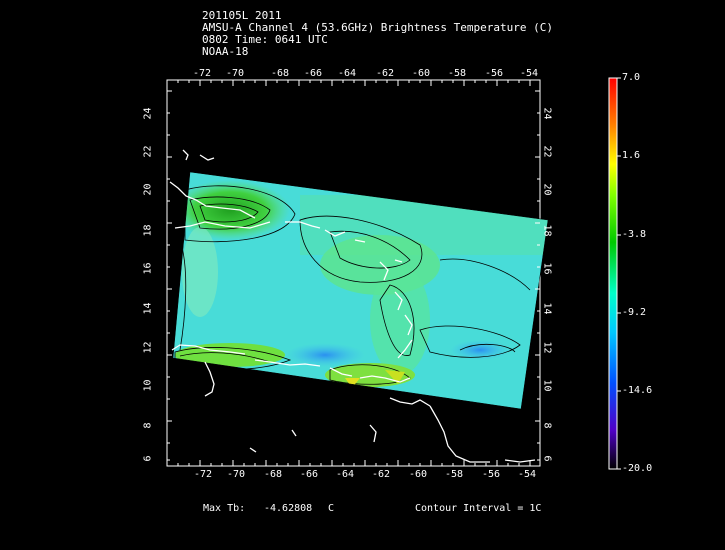  I want to click on colorbar-label-5: -14.6, so click(637, 390).